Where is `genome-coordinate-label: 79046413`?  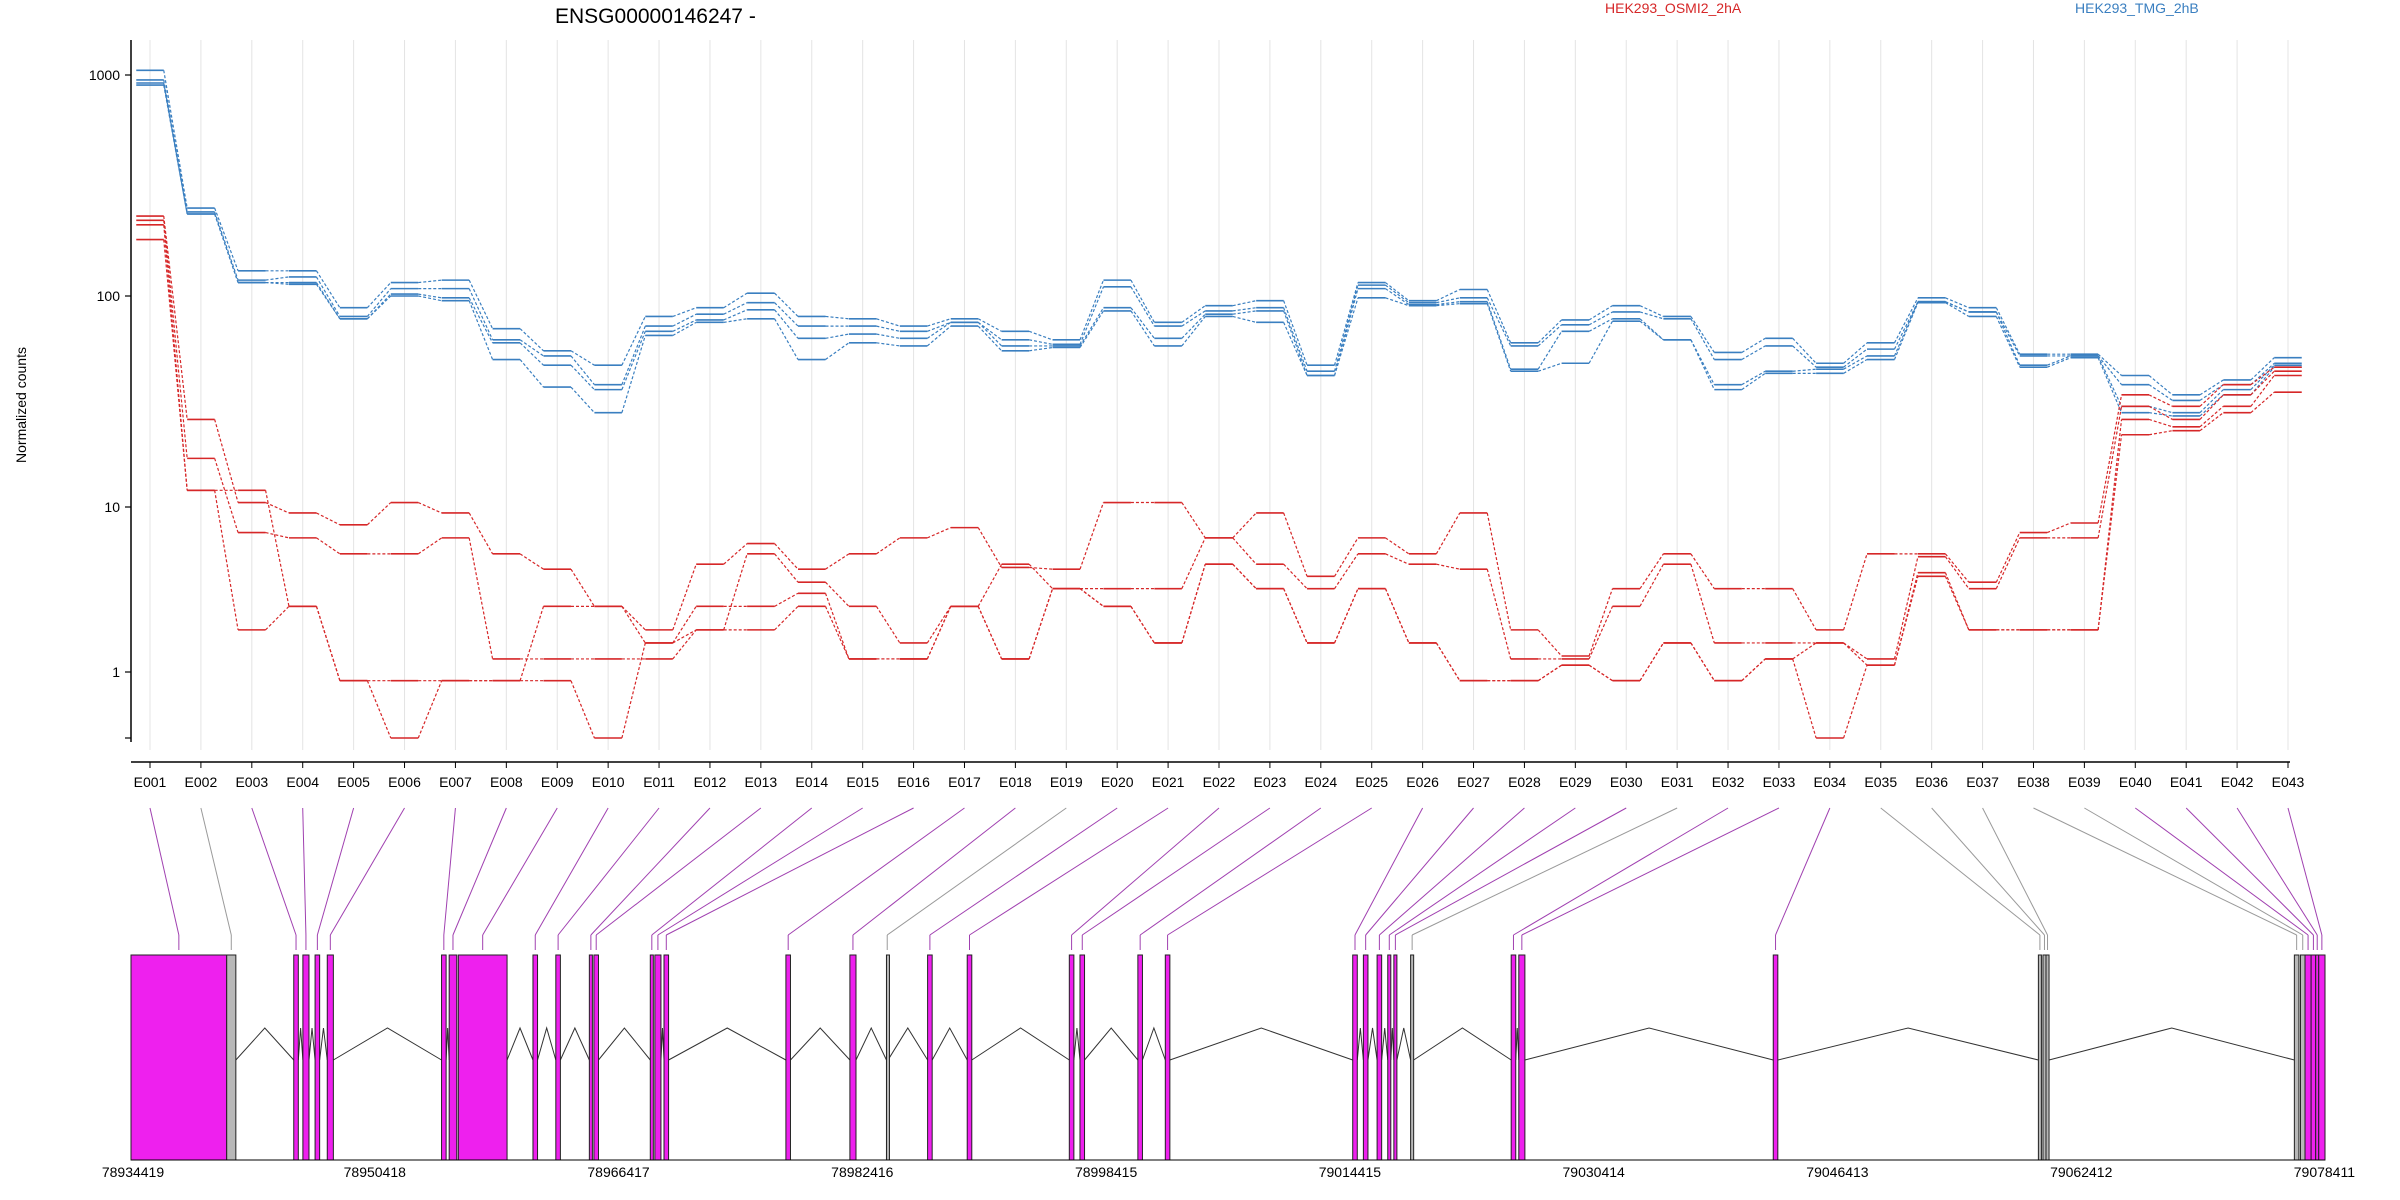
genome-coordinate-label: 79046413 is located at coordinates (1837, 1172).